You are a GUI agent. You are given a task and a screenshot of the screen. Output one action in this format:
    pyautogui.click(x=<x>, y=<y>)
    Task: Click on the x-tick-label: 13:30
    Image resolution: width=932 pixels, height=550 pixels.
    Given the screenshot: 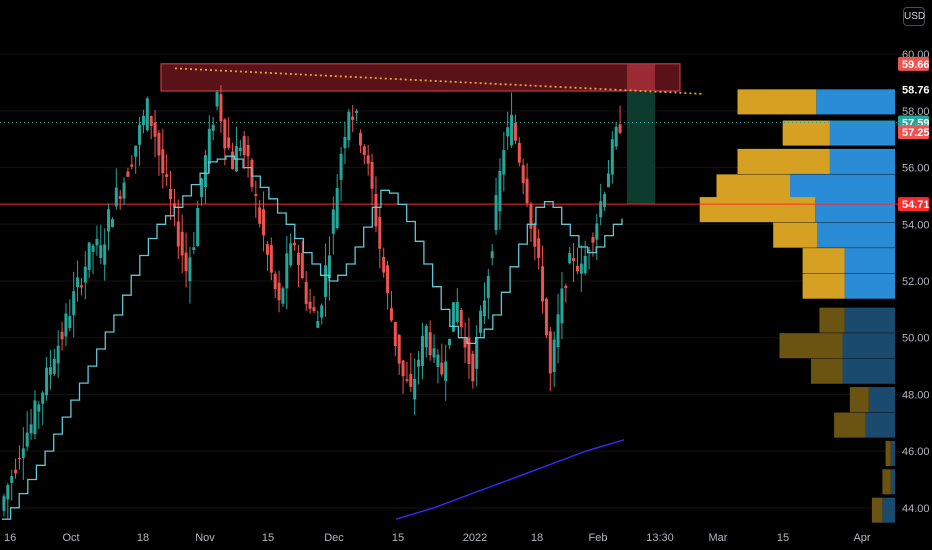 What is the action you would take?
    pyautogui.click(x=660, y=538)
    